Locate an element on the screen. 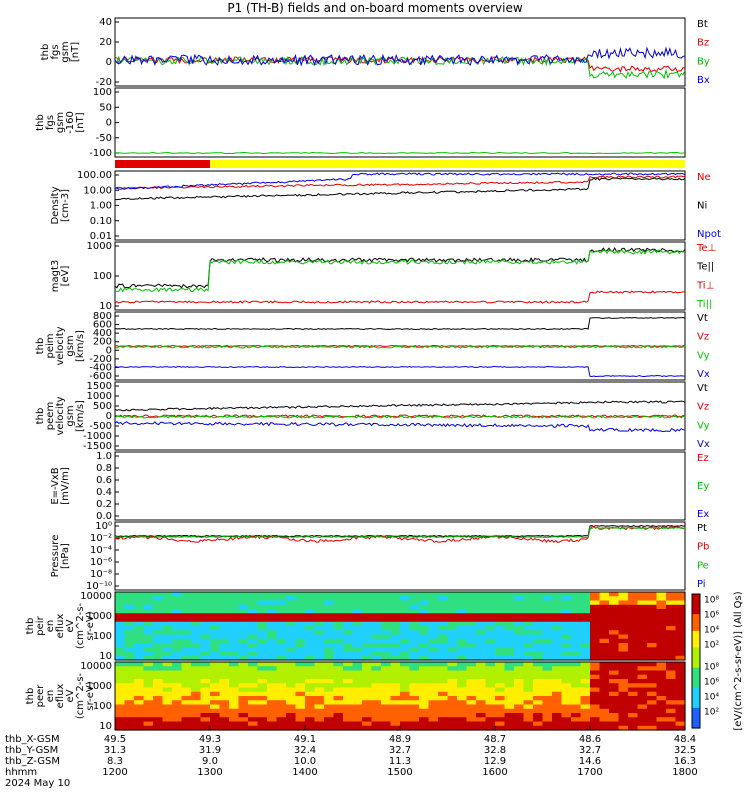 The height and width of the screenshot is (800, 750). pressure-ytick-0: 10⁰ is located at coordinates (103, 526).